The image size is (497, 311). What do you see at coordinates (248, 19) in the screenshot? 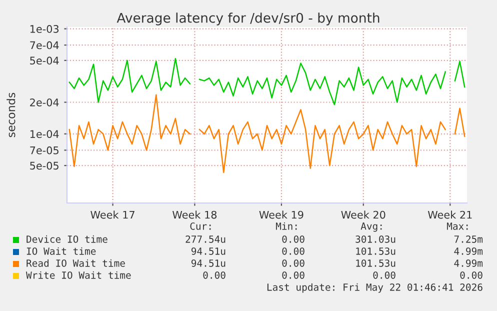
I see `chart-title: Average latency for /dev/sr0 - by month` at bounding box center [248, 19].